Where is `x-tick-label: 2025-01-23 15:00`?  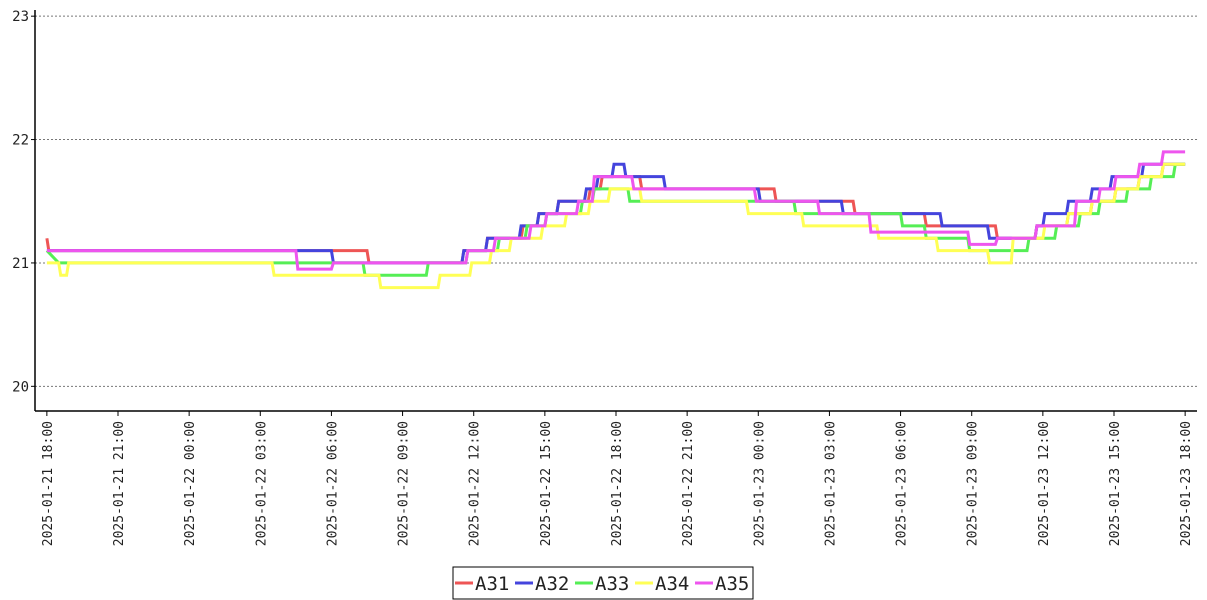
x-tick-label: 2025-01-23 15:00 is located at coordinates (1115, 483).